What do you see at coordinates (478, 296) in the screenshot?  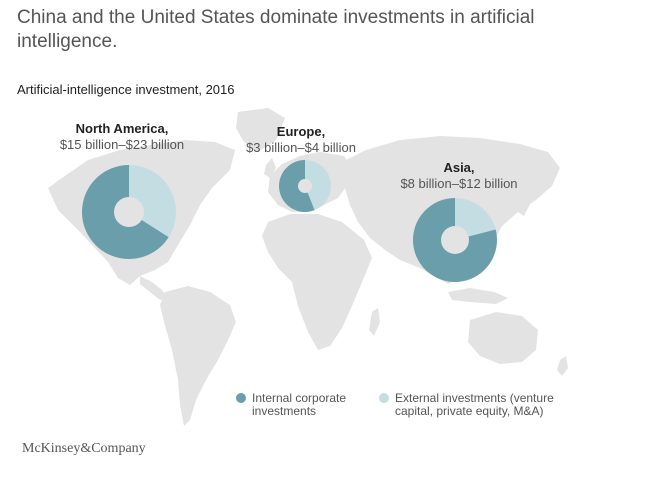 I see `map-indonesia` at bounding box center [478, 296].